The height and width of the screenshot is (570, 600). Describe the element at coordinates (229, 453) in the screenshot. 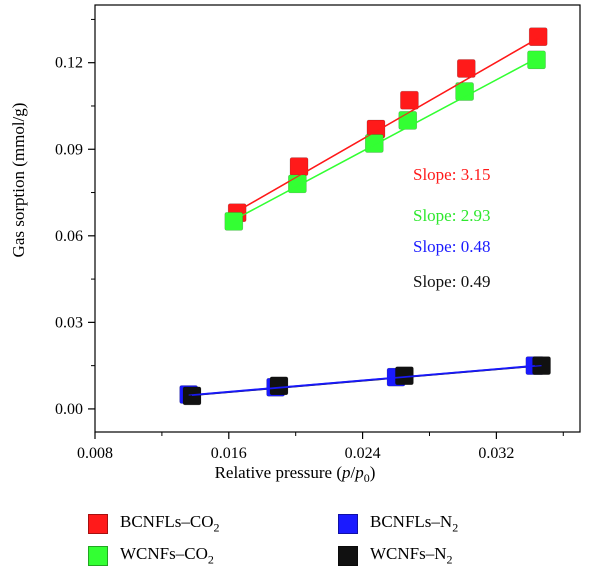

I see `x-tick-label: 0.016` at that location.